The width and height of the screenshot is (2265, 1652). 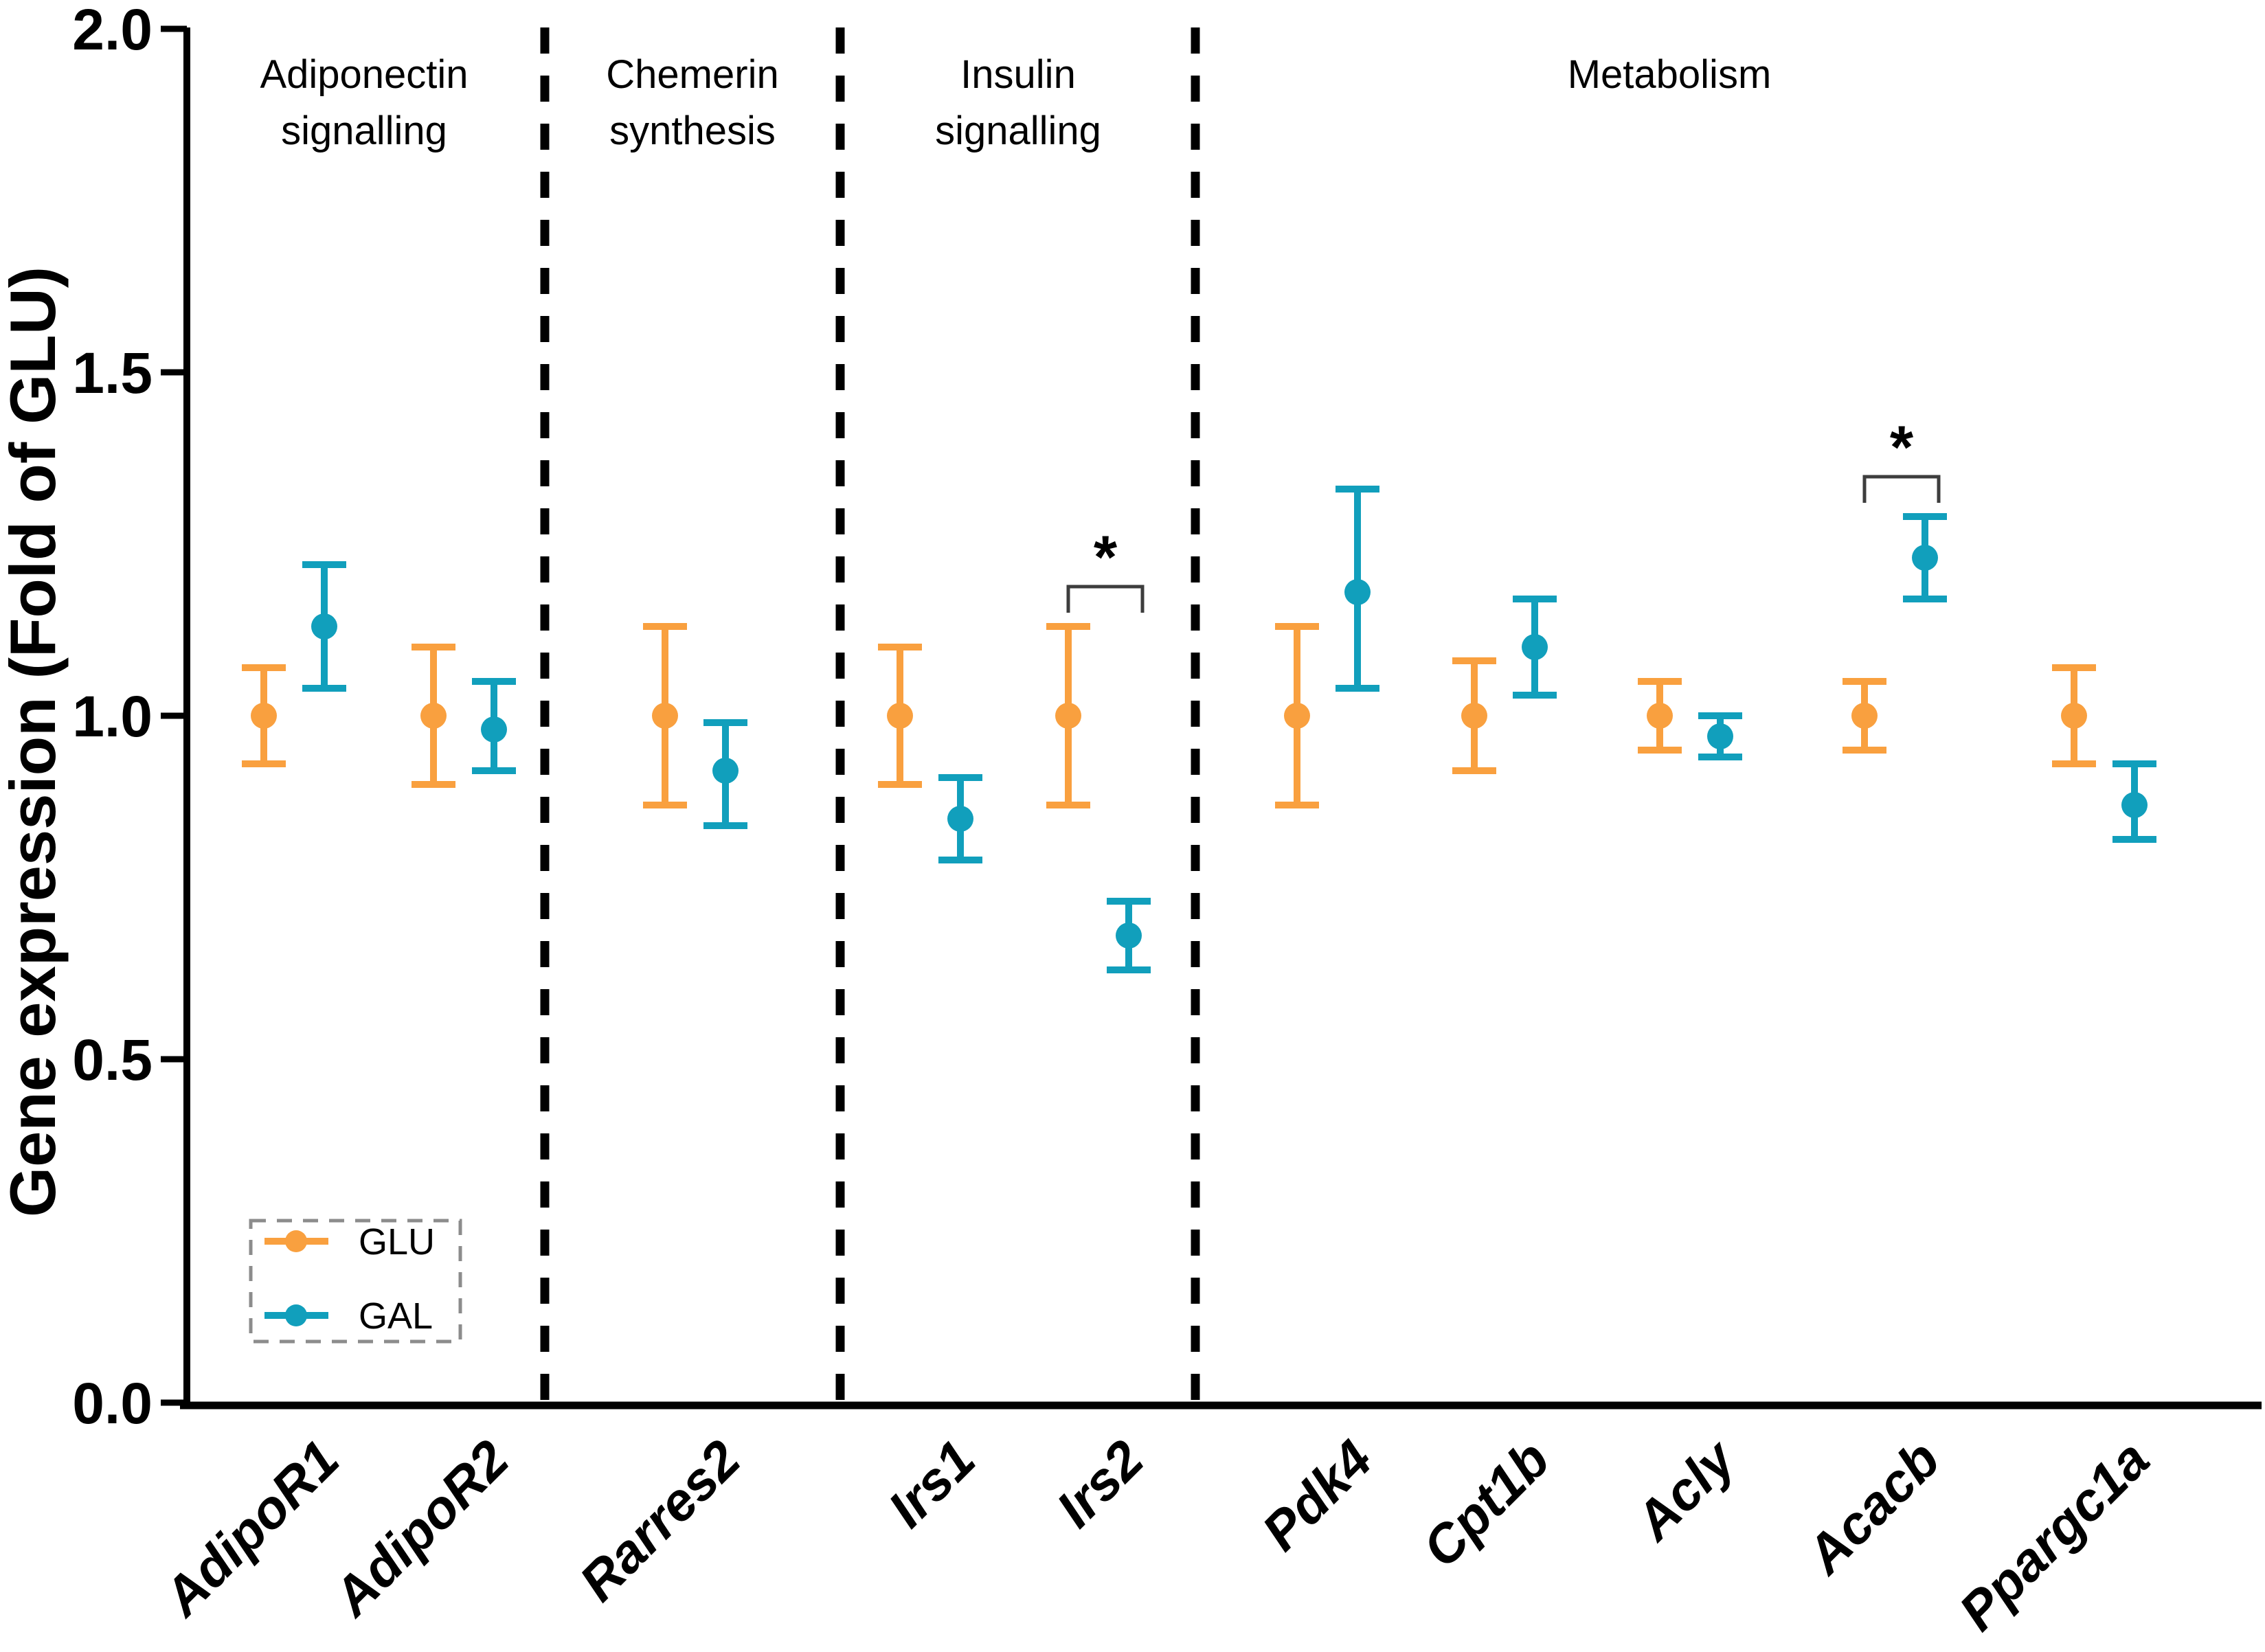 I want to click on legend-item-gal: GAL, so click(x=348, y=1316).